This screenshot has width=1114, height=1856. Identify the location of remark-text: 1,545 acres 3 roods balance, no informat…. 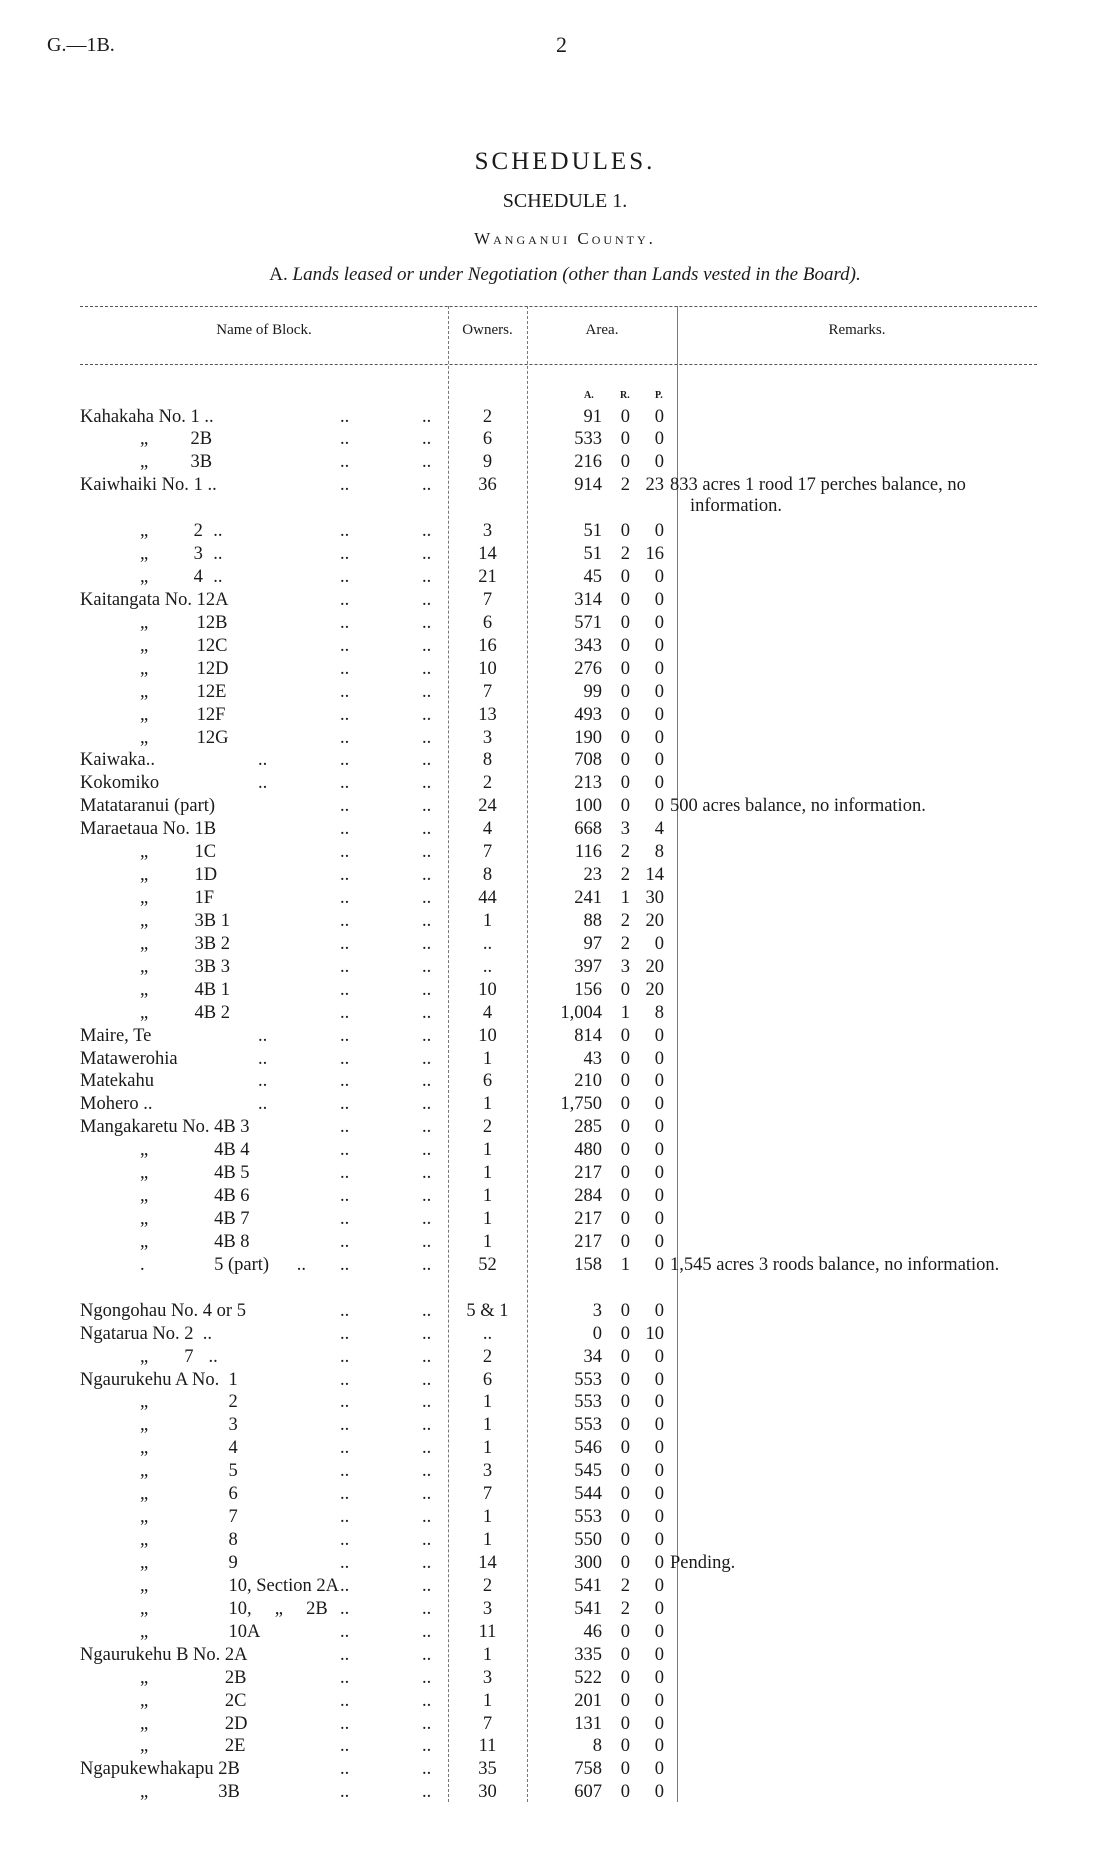
(835, 1264).